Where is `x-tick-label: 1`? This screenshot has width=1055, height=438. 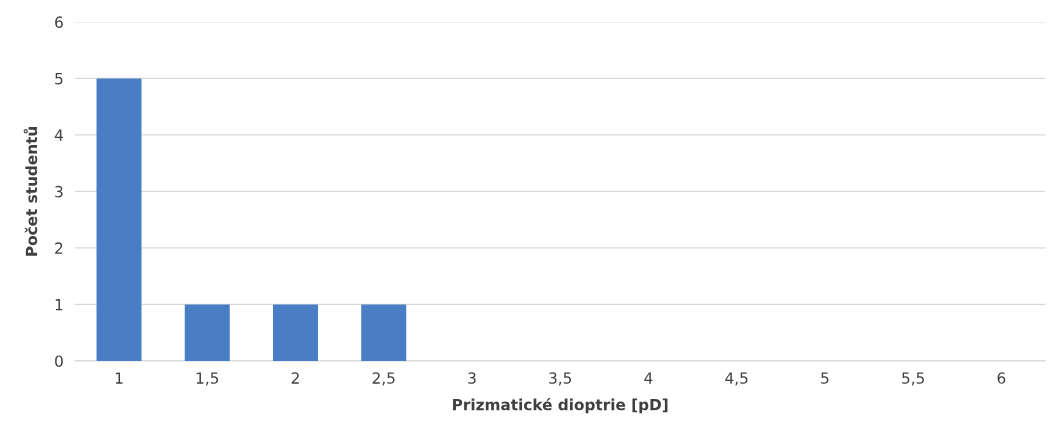
x-tick-label: 1 is located at coordinates (119, 378).